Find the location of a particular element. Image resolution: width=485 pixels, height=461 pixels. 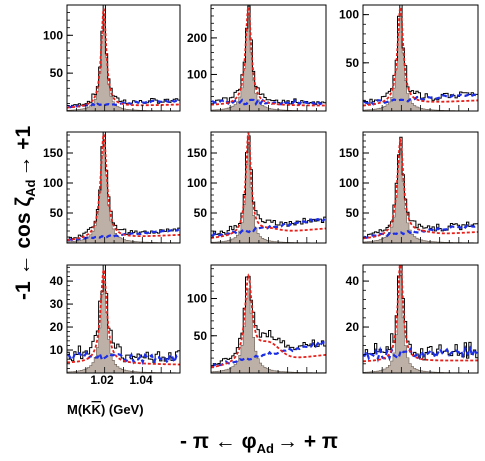

row-axis-subscript: Ad is located at coordinates (30, 188).